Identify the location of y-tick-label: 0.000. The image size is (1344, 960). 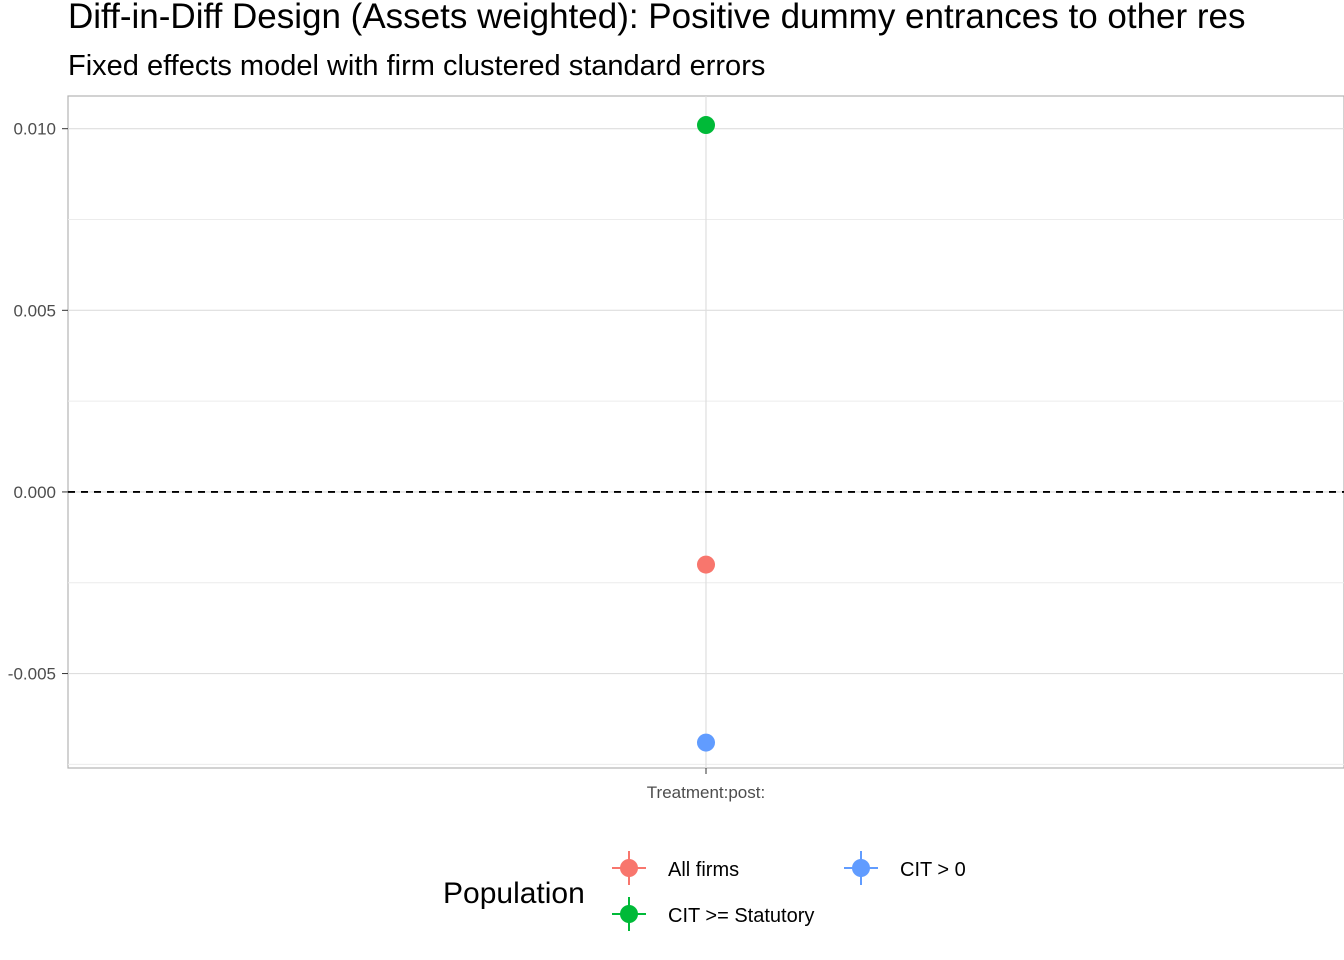
(34, 492).